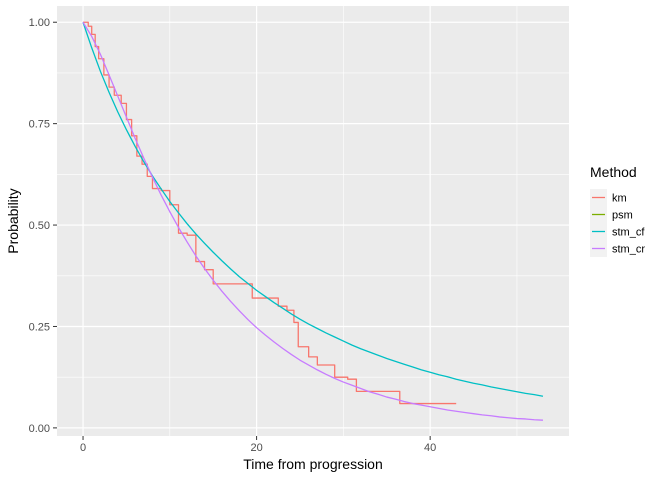  I want to click on y-tick-label: 0.00, so click(39, 429).